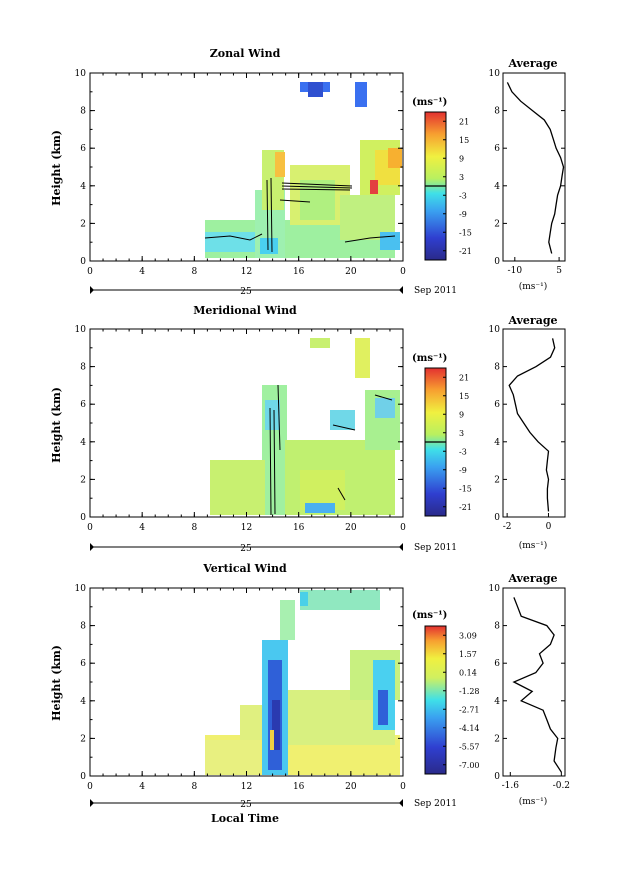  What do you see at coordinates (331, 450) in the screenshot?
I see `contour-marks` at bounding box center [331, 450].